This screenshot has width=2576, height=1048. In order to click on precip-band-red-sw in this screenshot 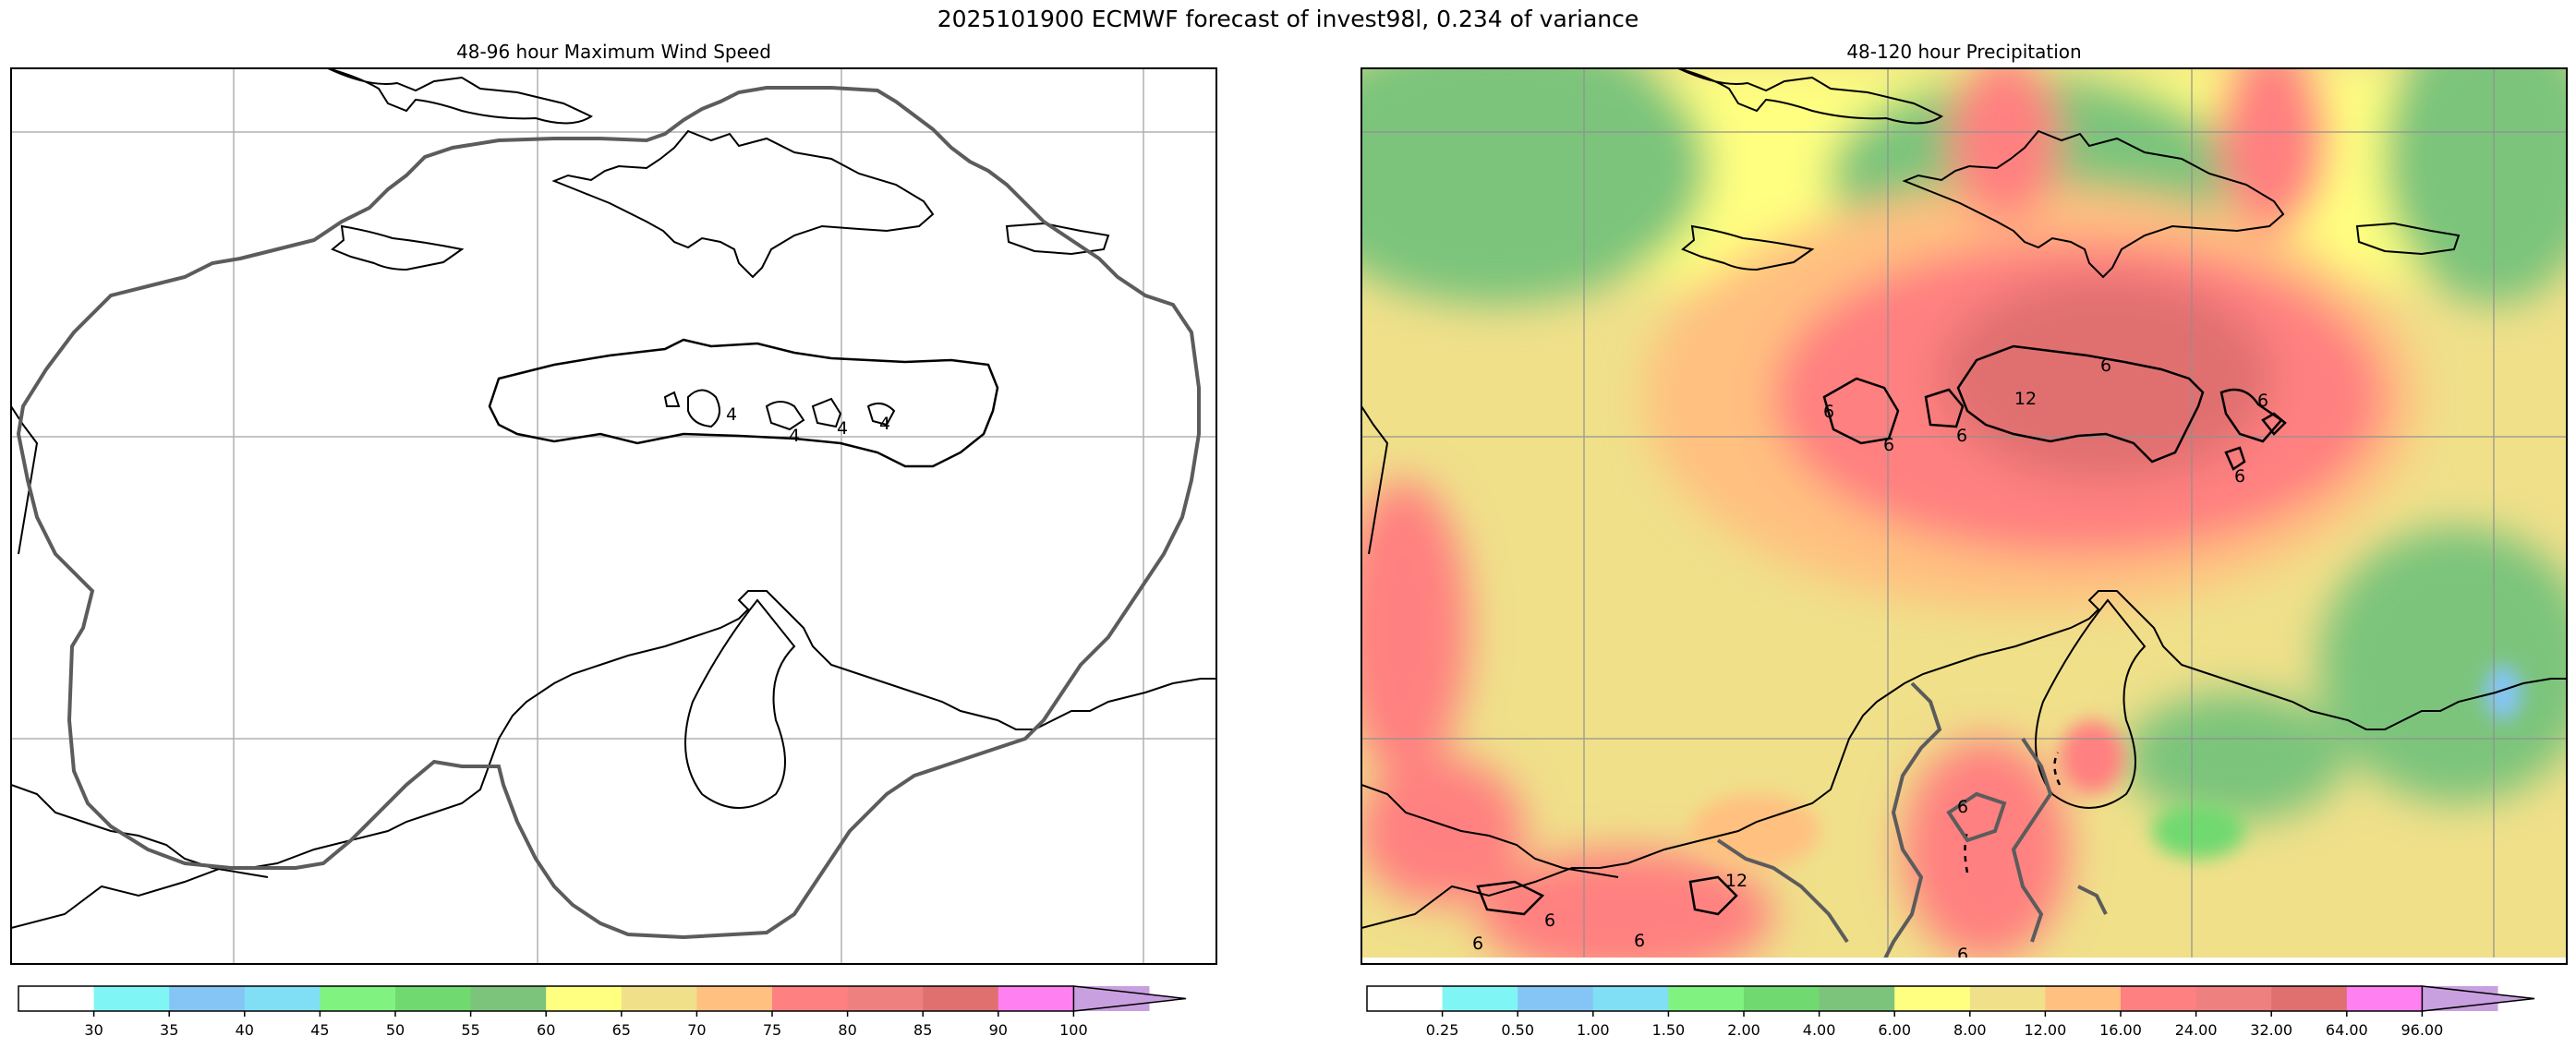, I will do `click(1442, 831)`.